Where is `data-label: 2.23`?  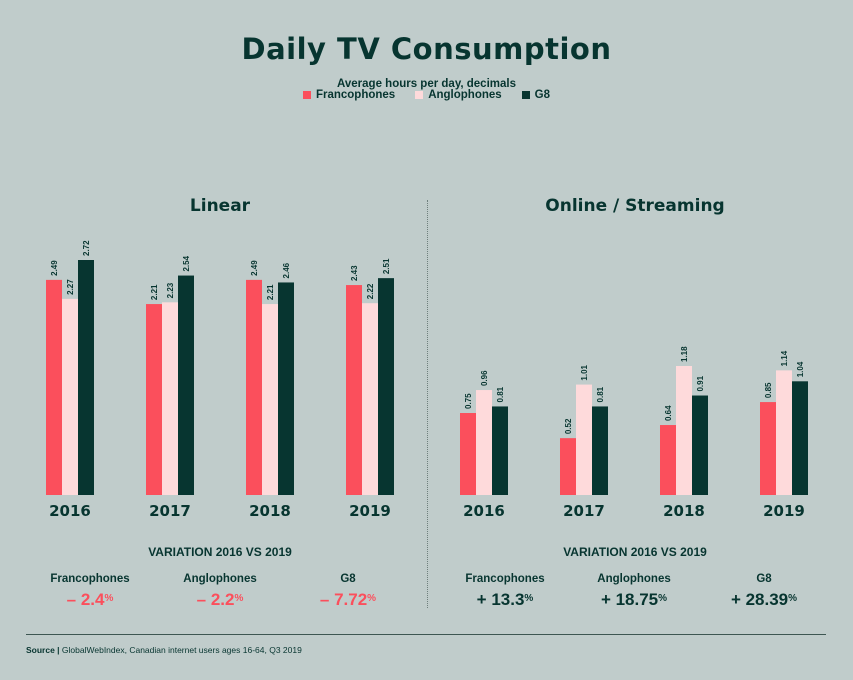
data-label: 2.23 is located at coordinates (170, 290).